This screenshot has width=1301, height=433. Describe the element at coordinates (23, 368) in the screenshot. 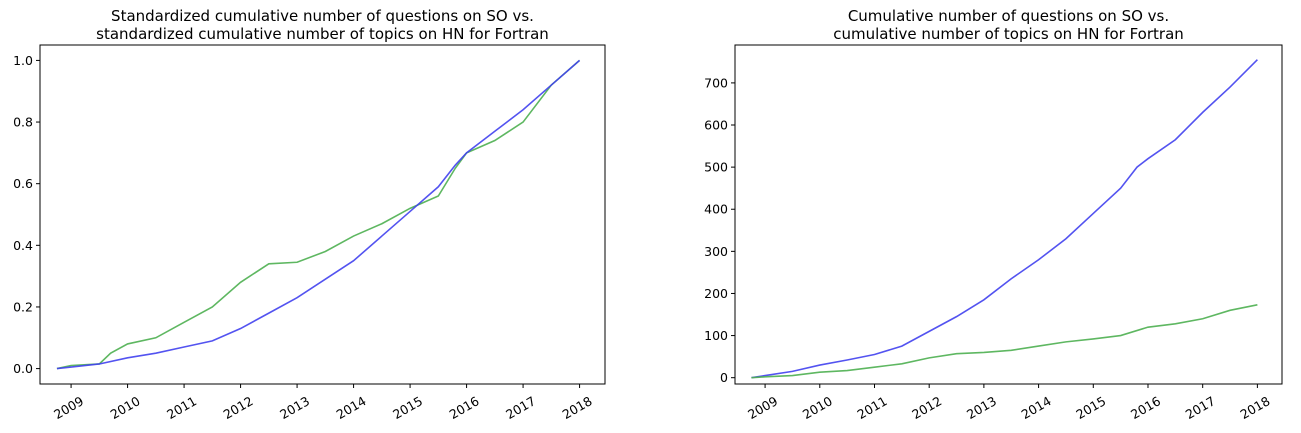

I see `y-tick-label: 0.0` at that location.